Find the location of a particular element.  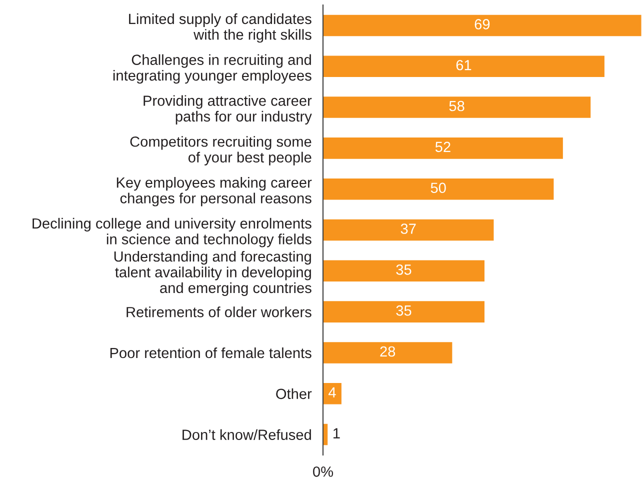

y-tick-label: Declining college and university enrolments in science and technology fields is located at coordinates (172, 233).